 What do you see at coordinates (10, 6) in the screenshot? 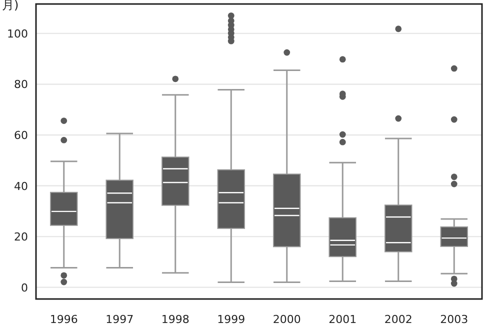
I see `y-axis-title: 月)` at bounding box center [10, 6].